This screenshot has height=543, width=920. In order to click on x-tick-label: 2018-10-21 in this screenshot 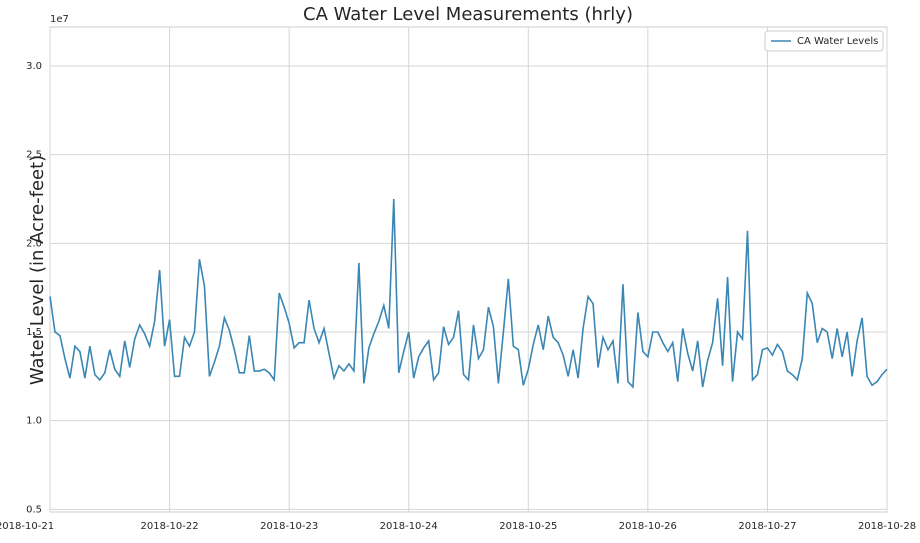, I will do `click(27, 526)`.